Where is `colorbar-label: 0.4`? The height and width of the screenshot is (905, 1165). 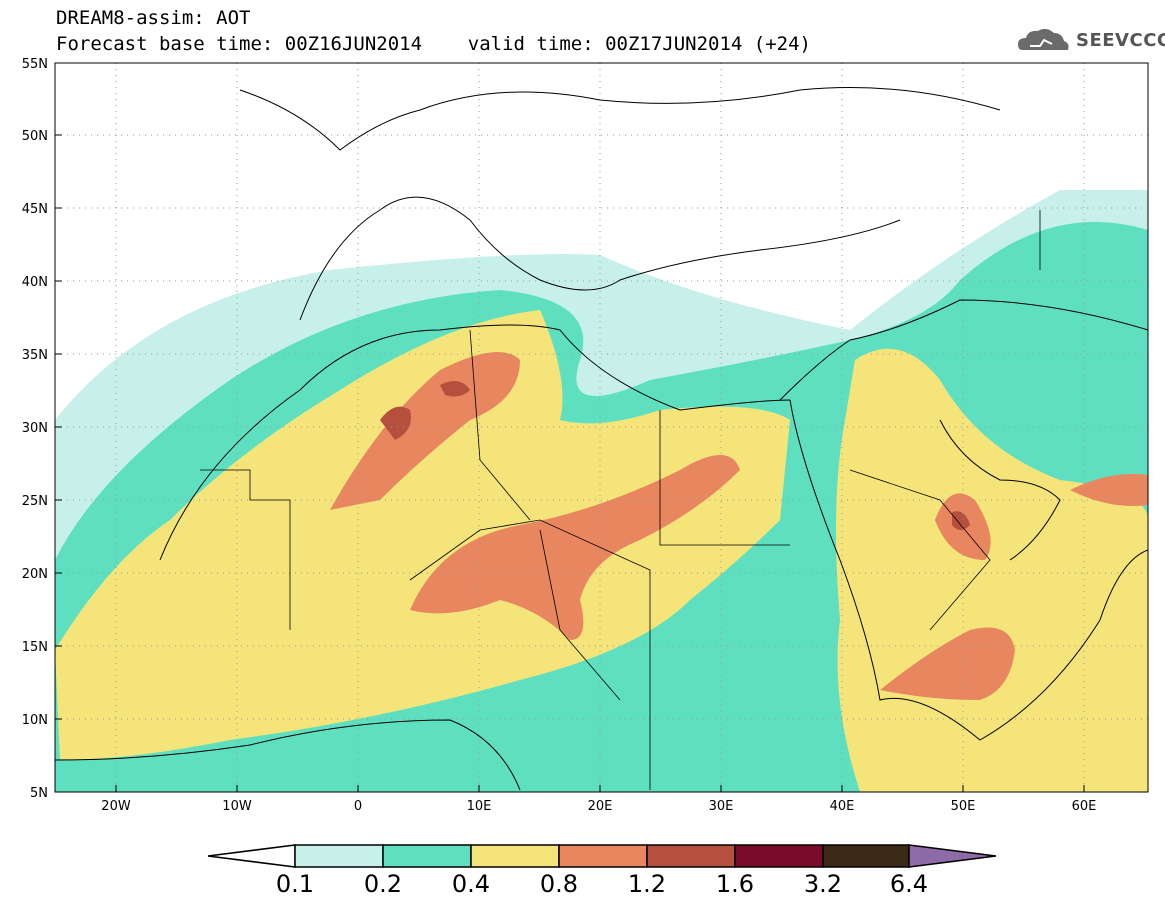 colorbar-label: 0.4 is located at coordinates (471, 884).